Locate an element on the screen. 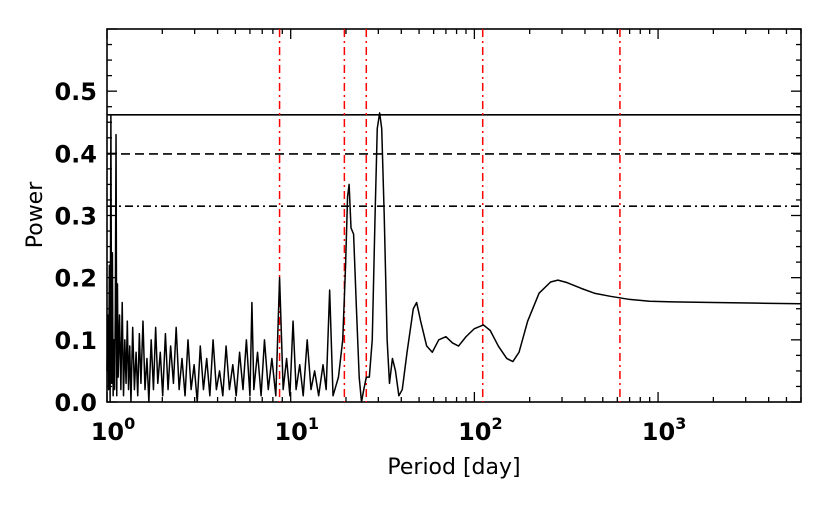  x-tick-label: 10² is located at coordinates (480, 430).